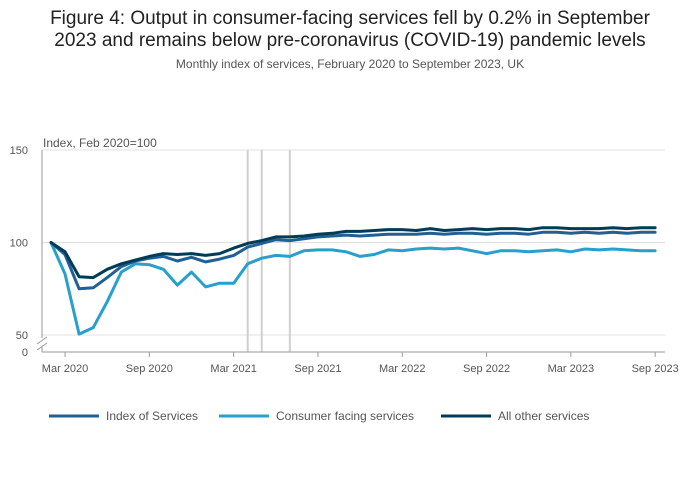 The height and width of the screenshot is (502, 700). What do you see at coordinates (655, 369) in the screenshot?
I see `x-tick-label: Sep 2023` at bounding box center [655, 369].